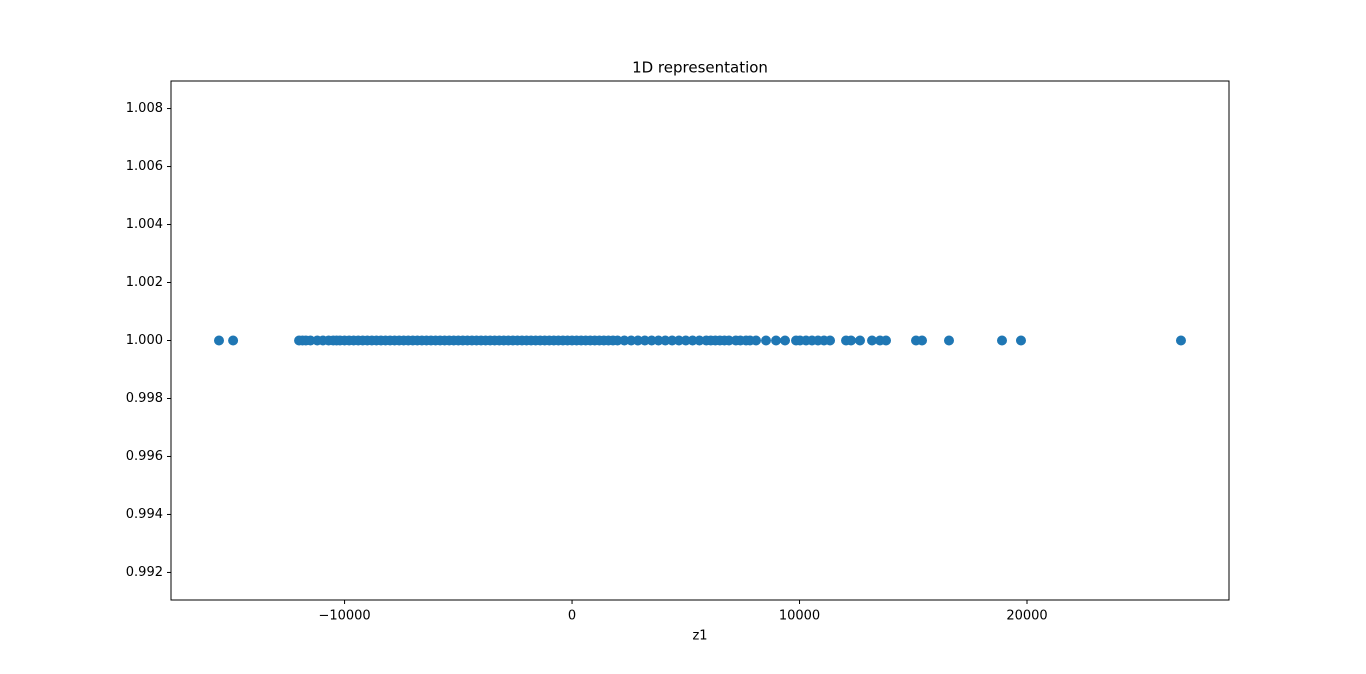 The width and height of the screenshot is (1366, 674). I want to click on x-tick-label: −10000, so click(344, 616).